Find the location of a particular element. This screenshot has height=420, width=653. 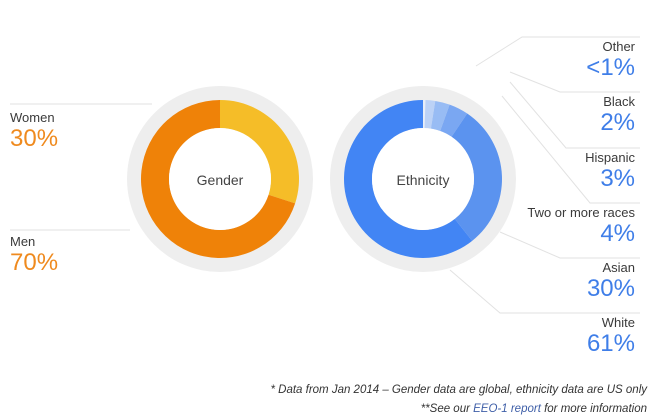

legend-asian-value: 30% is located at coordinates (610, 288).